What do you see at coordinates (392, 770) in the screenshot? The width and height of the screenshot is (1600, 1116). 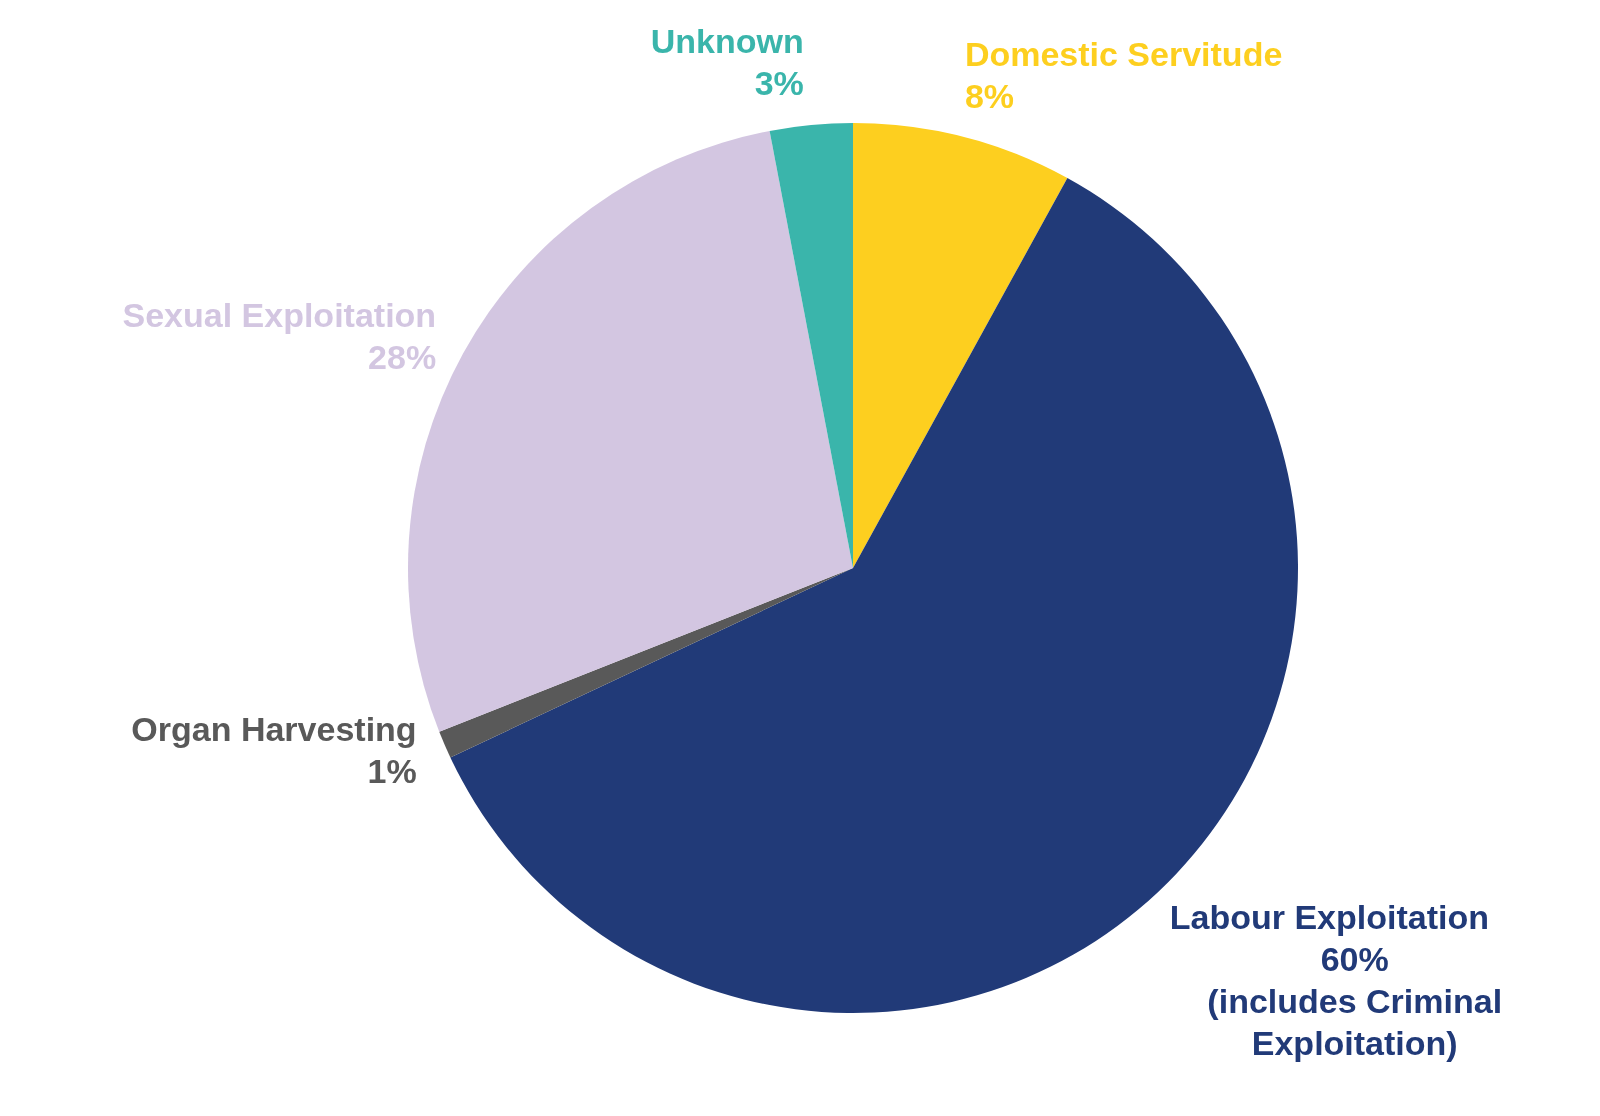 I see `data-label: 1%` at bounding box center [392, 770].